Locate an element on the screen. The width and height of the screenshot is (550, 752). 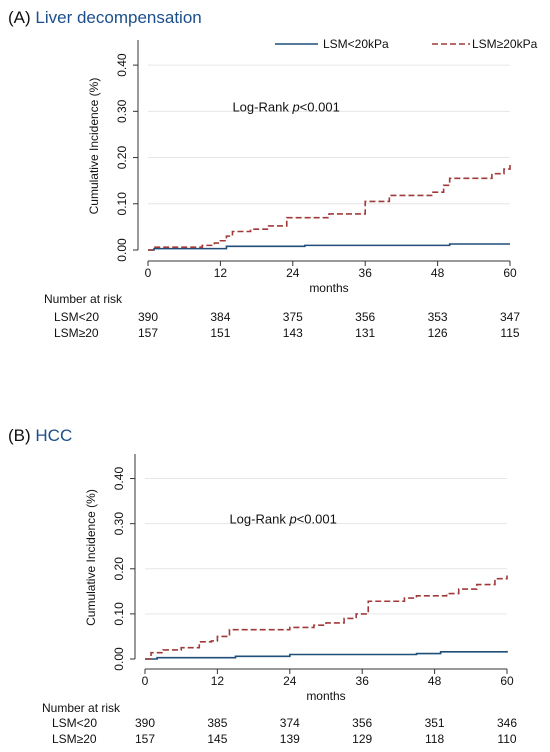
risk-value: 145 is located at coordinates (217, 739).